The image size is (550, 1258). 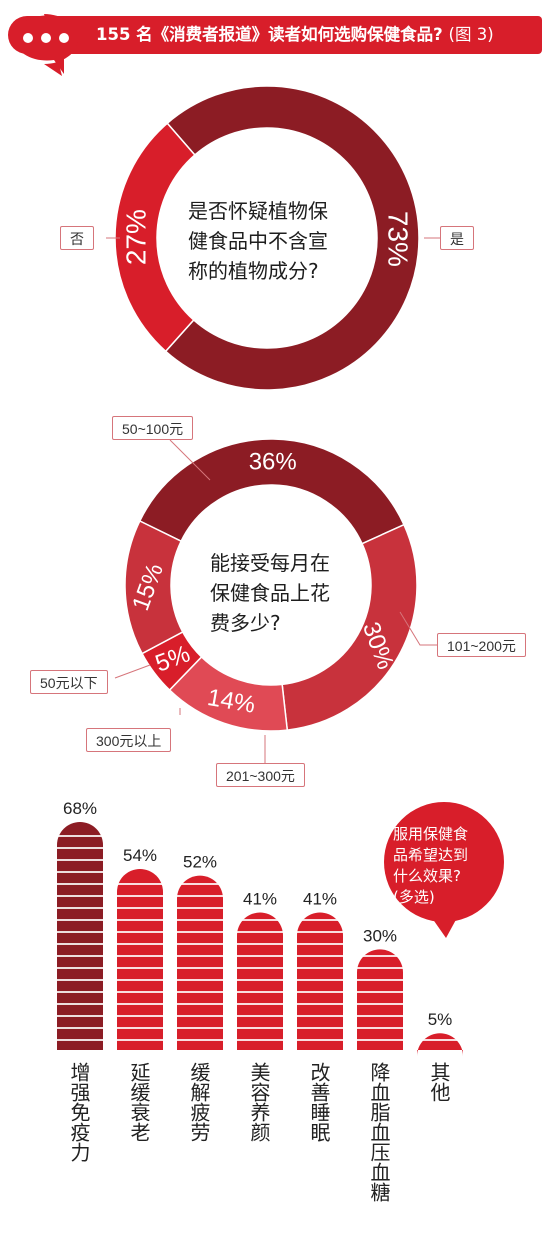 What do you see at coordinates (129, 740) in the screenshot?
I see `label-300-plus: 300元以上` at bounding box center [129, 740].